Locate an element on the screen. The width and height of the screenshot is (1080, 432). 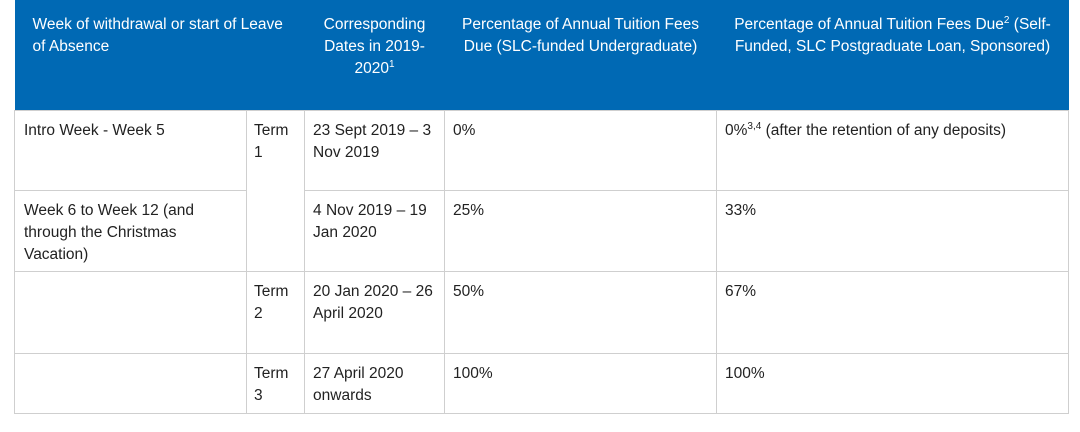
cell-slc-percentage: 100% is located at coordinates (581, 383).